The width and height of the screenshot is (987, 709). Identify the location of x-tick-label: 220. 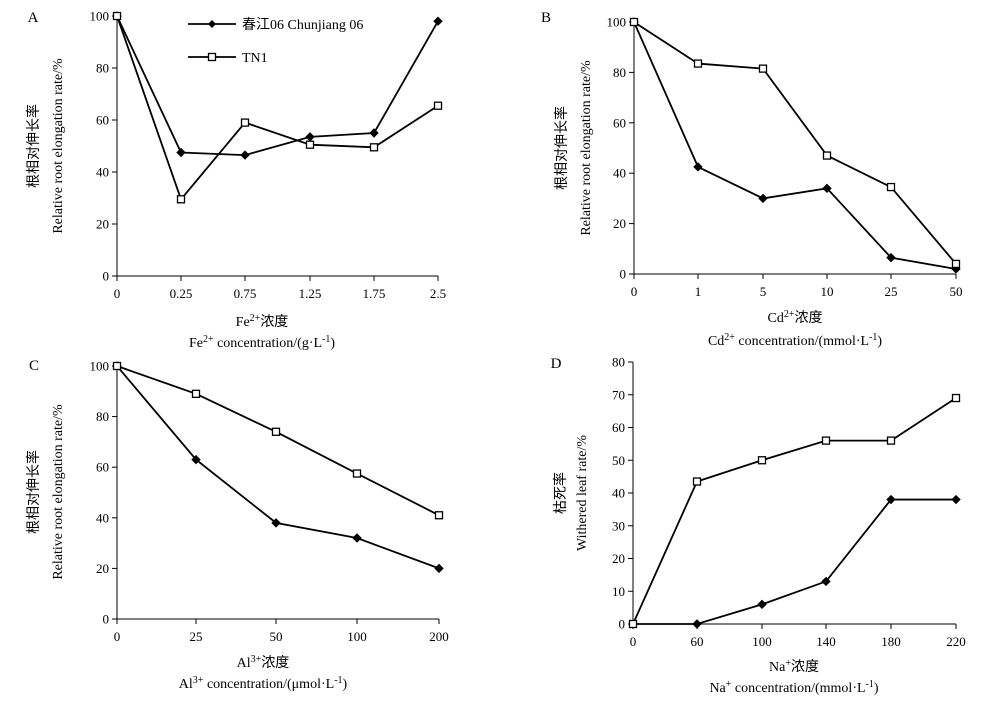
(956, 641).